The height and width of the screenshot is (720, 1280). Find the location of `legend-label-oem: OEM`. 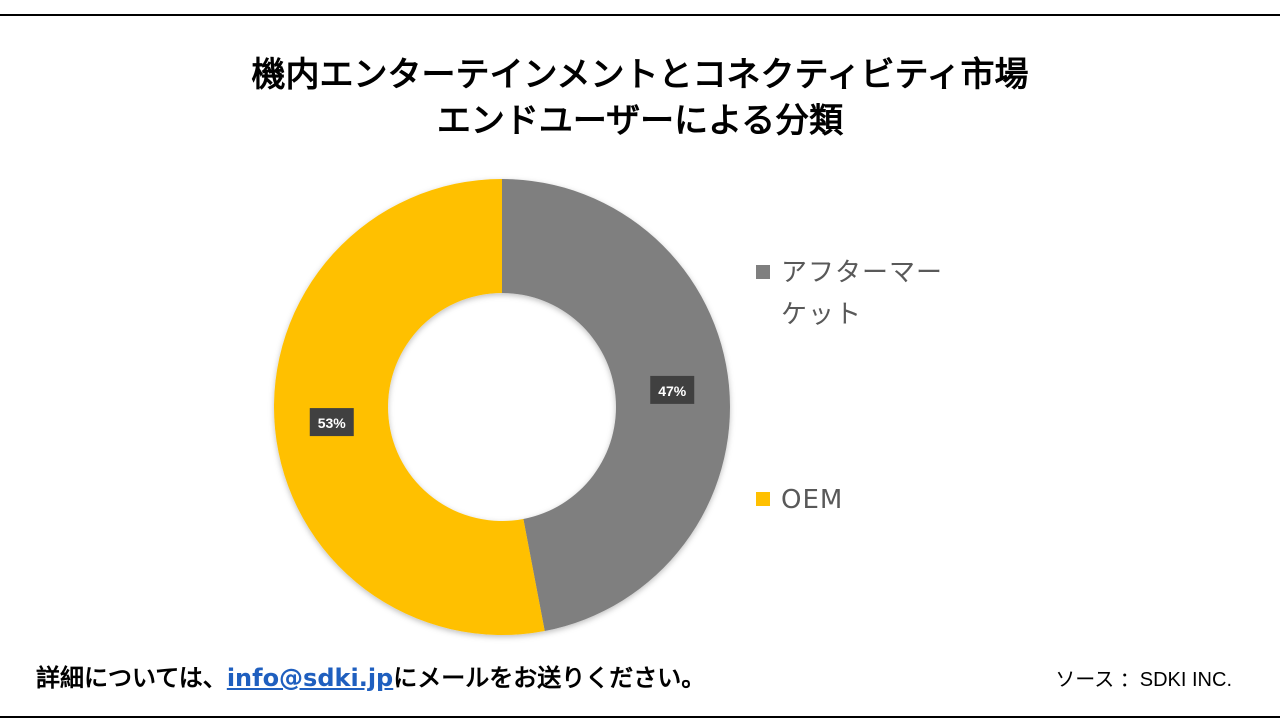

legend-label-oem: OEM is located at coordinates (812, 500).